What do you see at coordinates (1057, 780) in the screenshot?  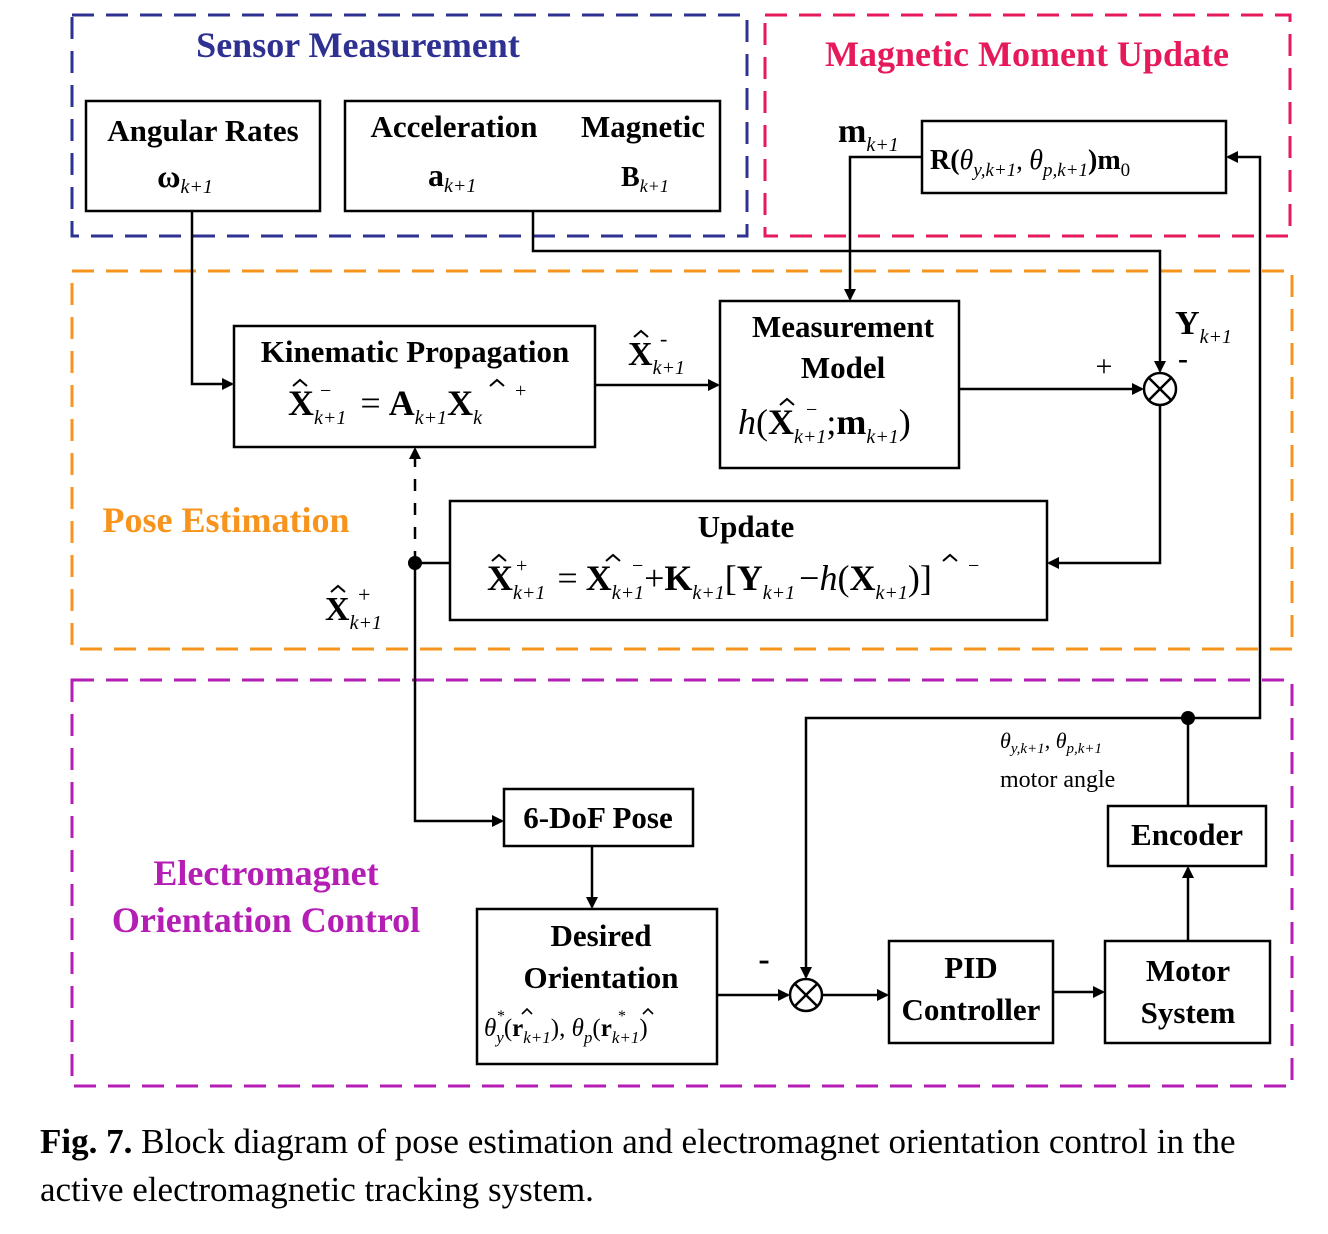 I see `motor-angle-label: motor angle` at bounding box center [1057, 780].